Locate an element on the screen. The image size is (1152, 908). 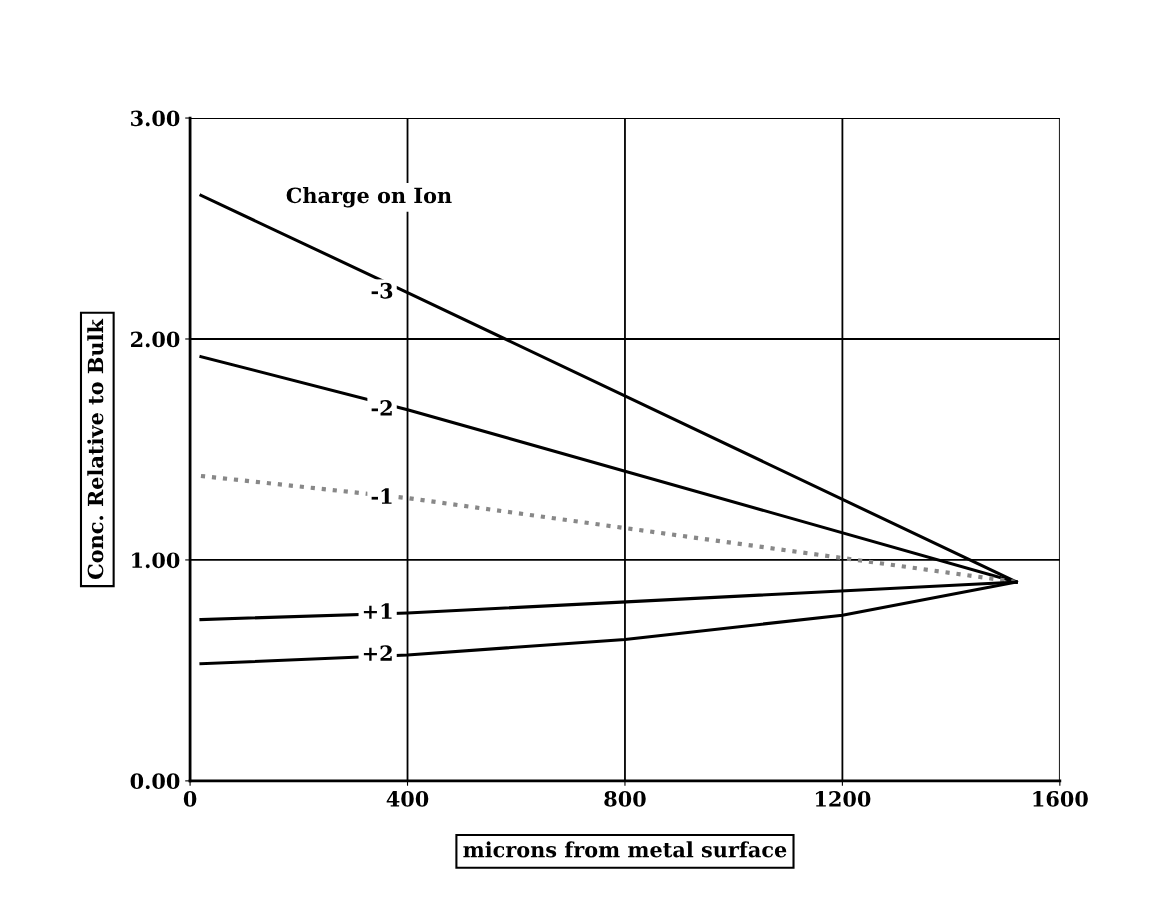
y-tick-label: 1.00 is located at coordinates (156, 560).